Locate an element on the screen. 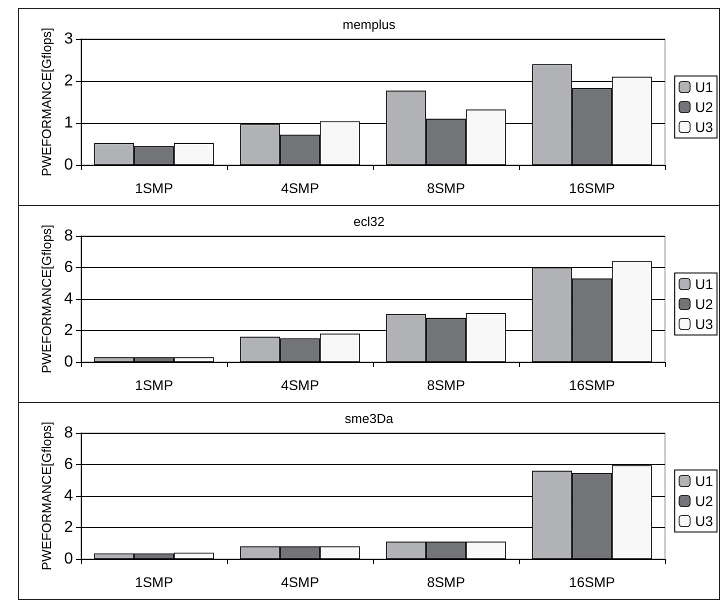 The width and height of the screenshot is (728, 610). chart-title: sme3Da is located at coordinates (369, 418).